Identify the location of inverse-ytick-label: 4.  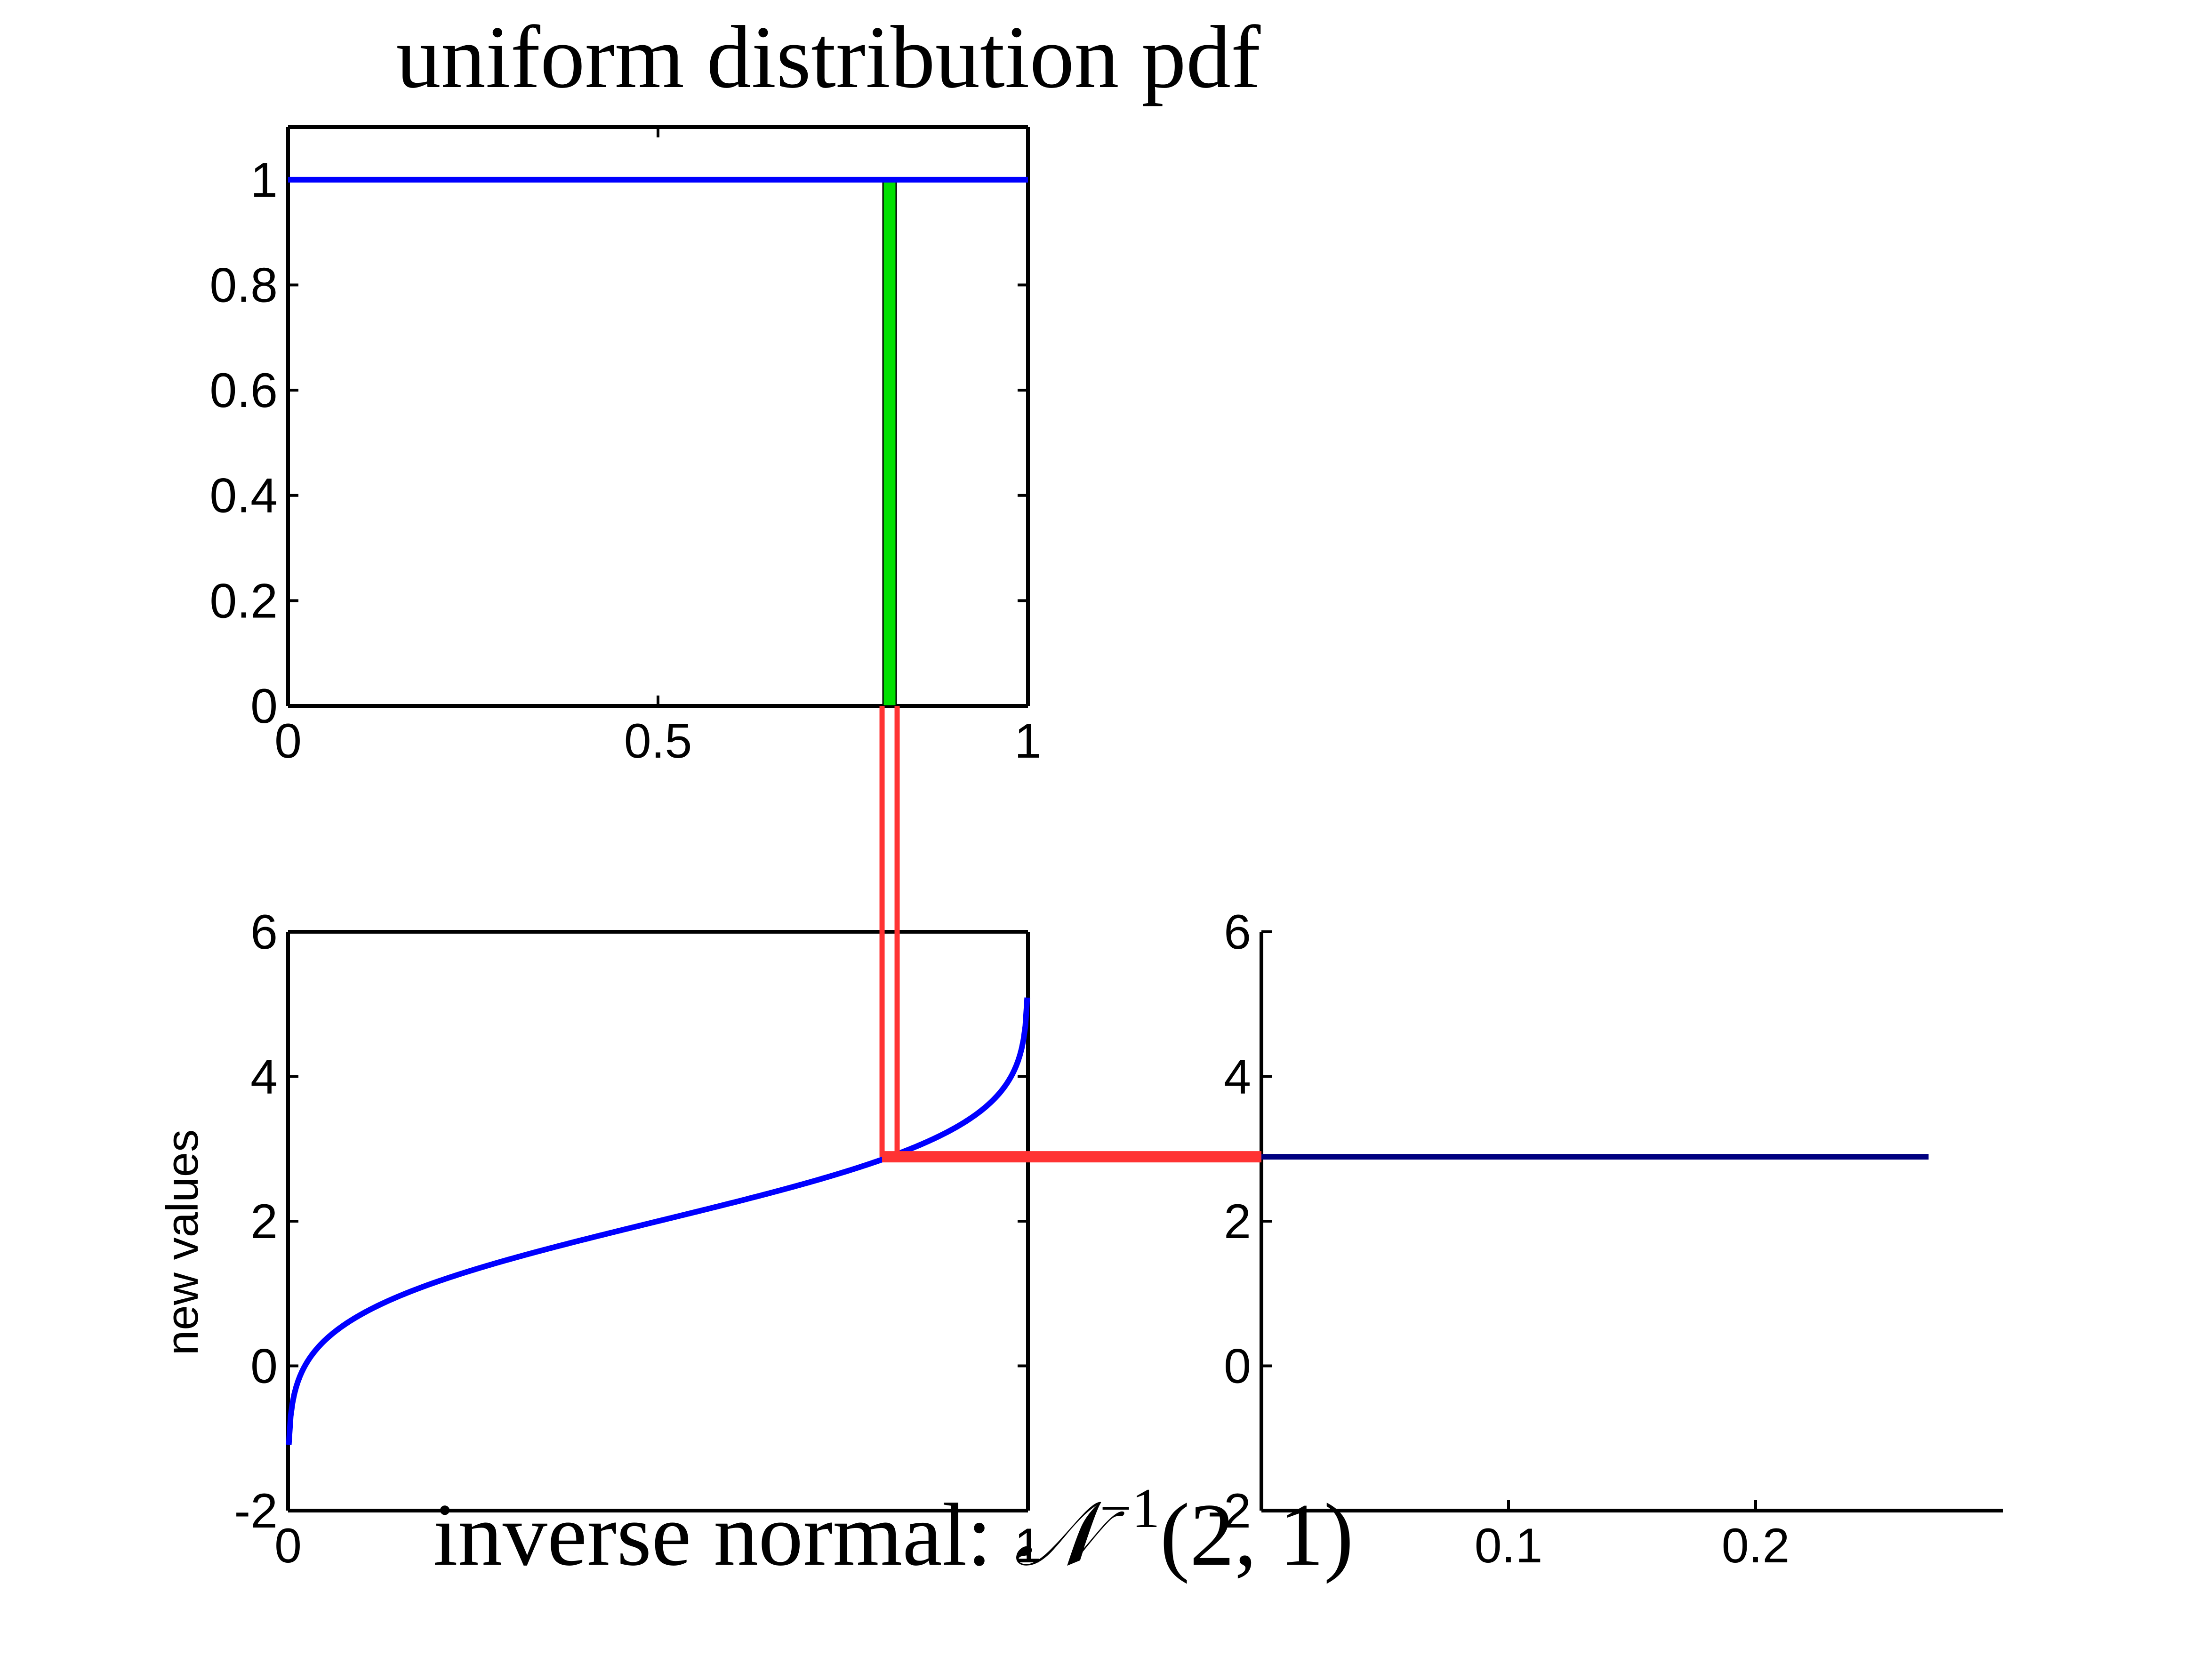
(264, 1077).